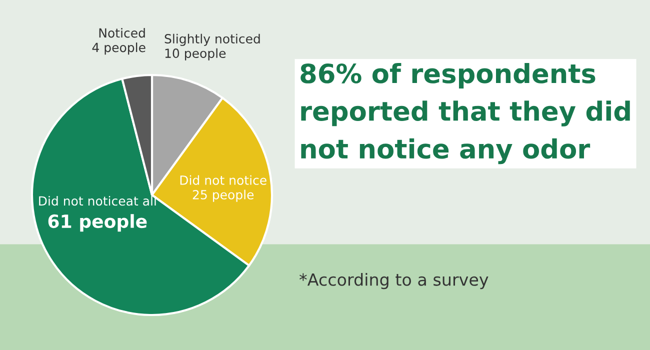 The width and height of the screenshot is (650, 350). Describe the element at coordinates (212, 40) in the screenshot. I see `slice-label: Slightly noticed` at that location.